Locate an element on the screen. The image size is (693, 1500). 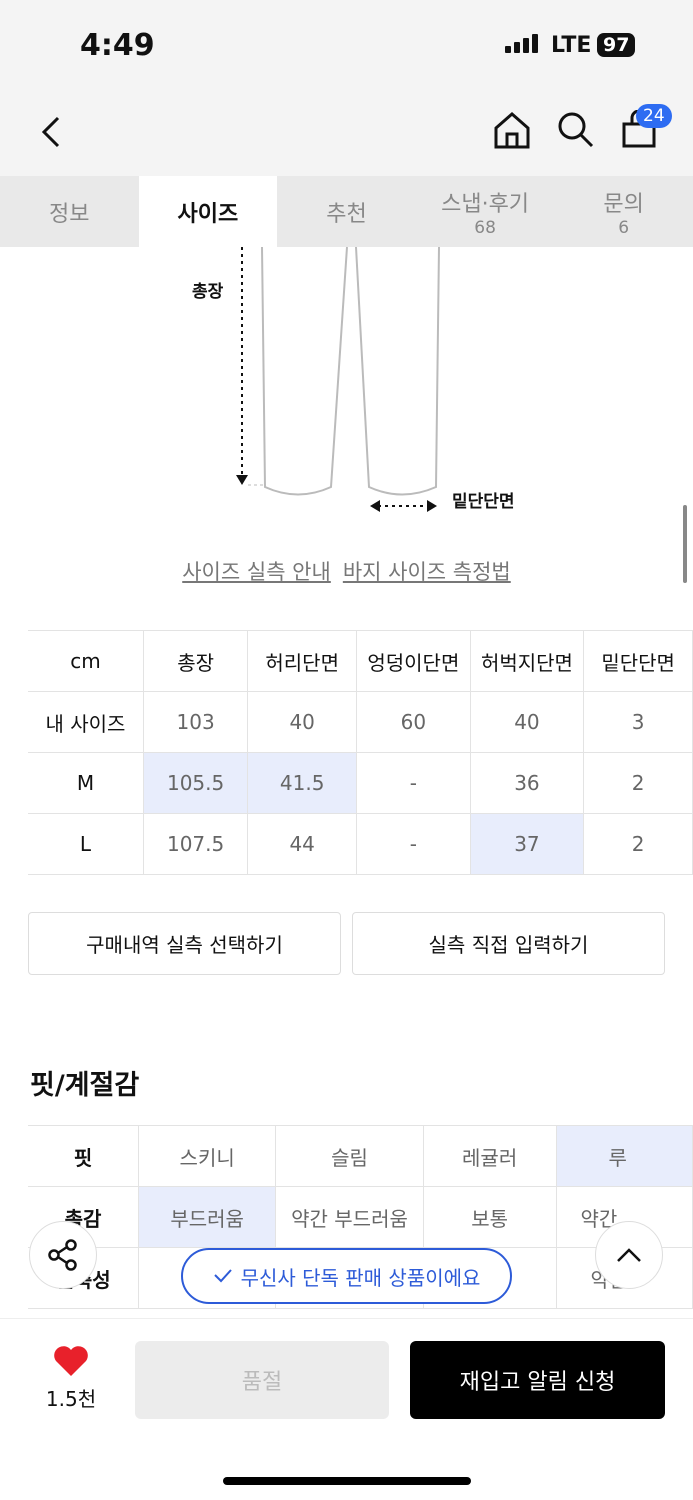
tab-label: 문의 is located at coordinates (623, 204).